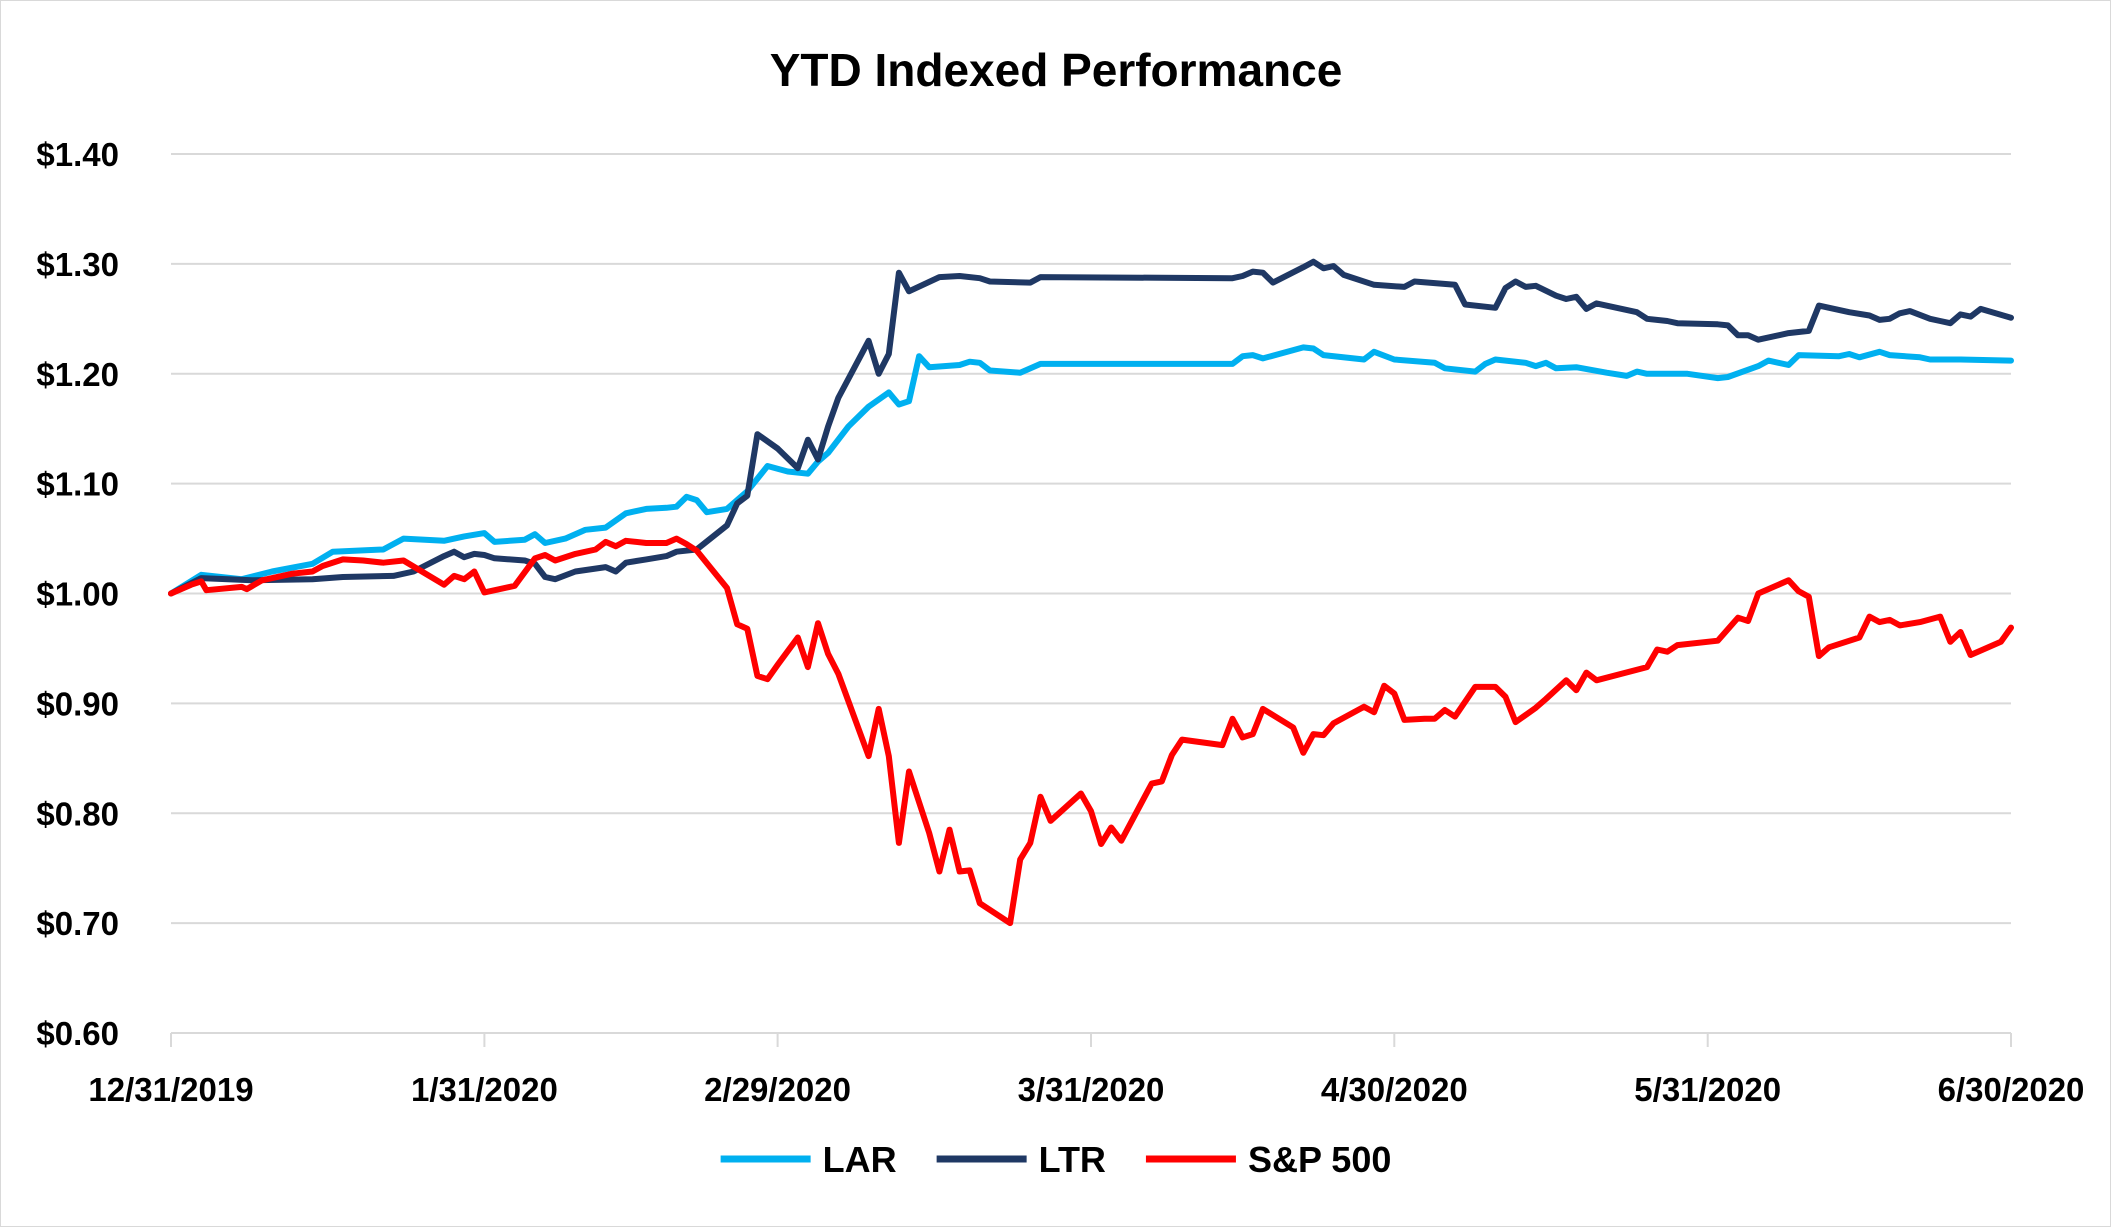 The image size is (2111, 1228). I want to click on y-tick-label: $1.10, so click(77, 484).